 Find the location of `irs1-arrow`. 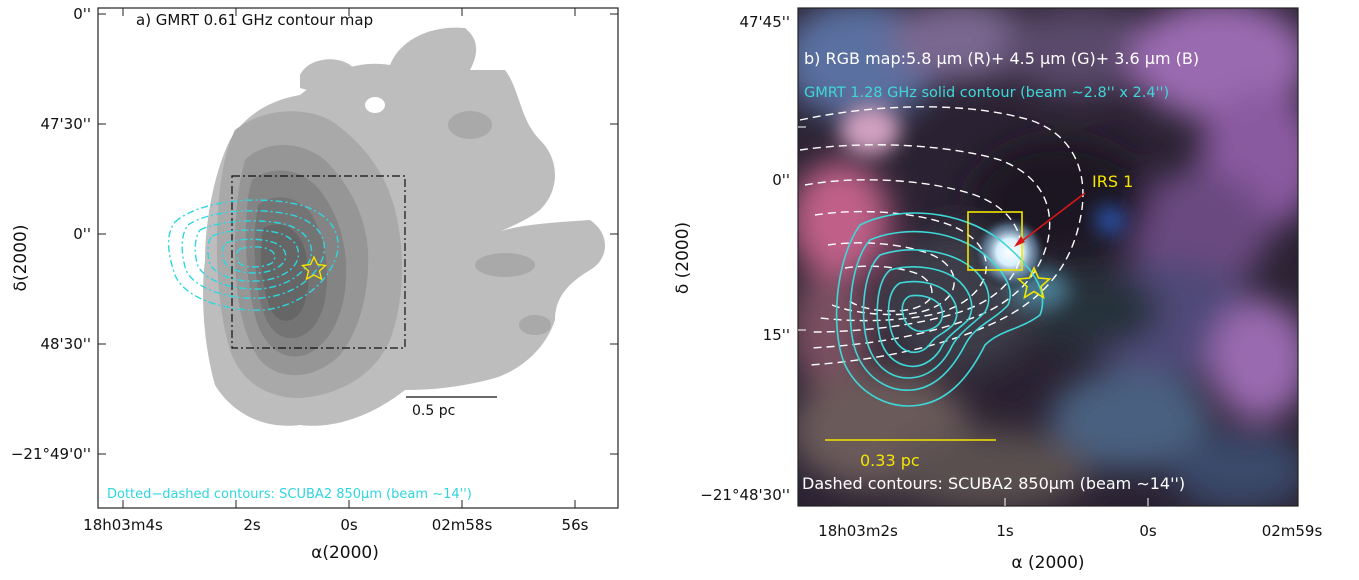

irs1-arrow is located at coordinates (1051, 218).